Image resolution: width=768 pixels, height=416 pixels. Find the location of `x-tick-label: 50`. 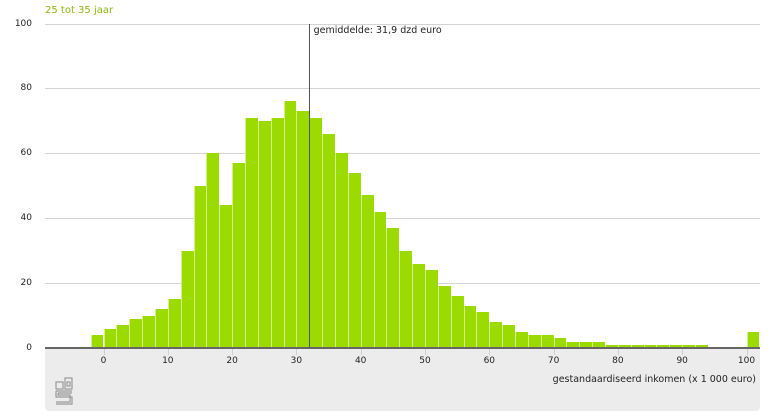

x-tick-label: 50 is located at coordinates (425, 361).